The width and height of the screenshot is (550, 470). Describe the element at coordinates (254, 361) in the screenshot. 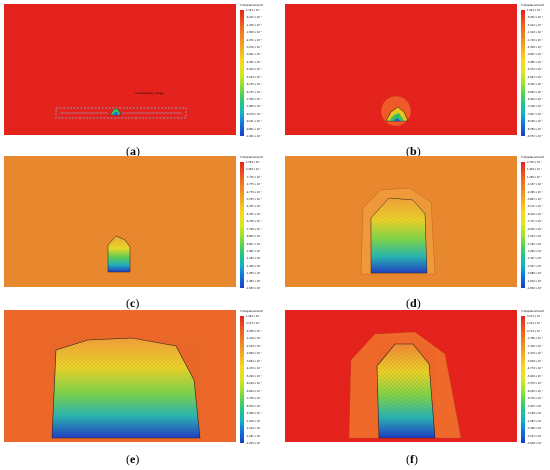

I see `legend-tick-label: -3.664 x 10⁻¹` at that location.